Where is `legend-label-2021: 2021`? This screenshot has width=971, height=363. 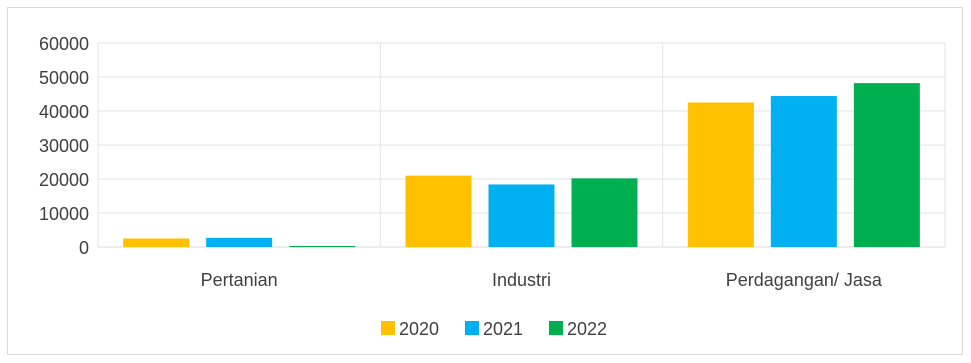
legend-label-2021: 2021 is located at coordinates (503, 329).